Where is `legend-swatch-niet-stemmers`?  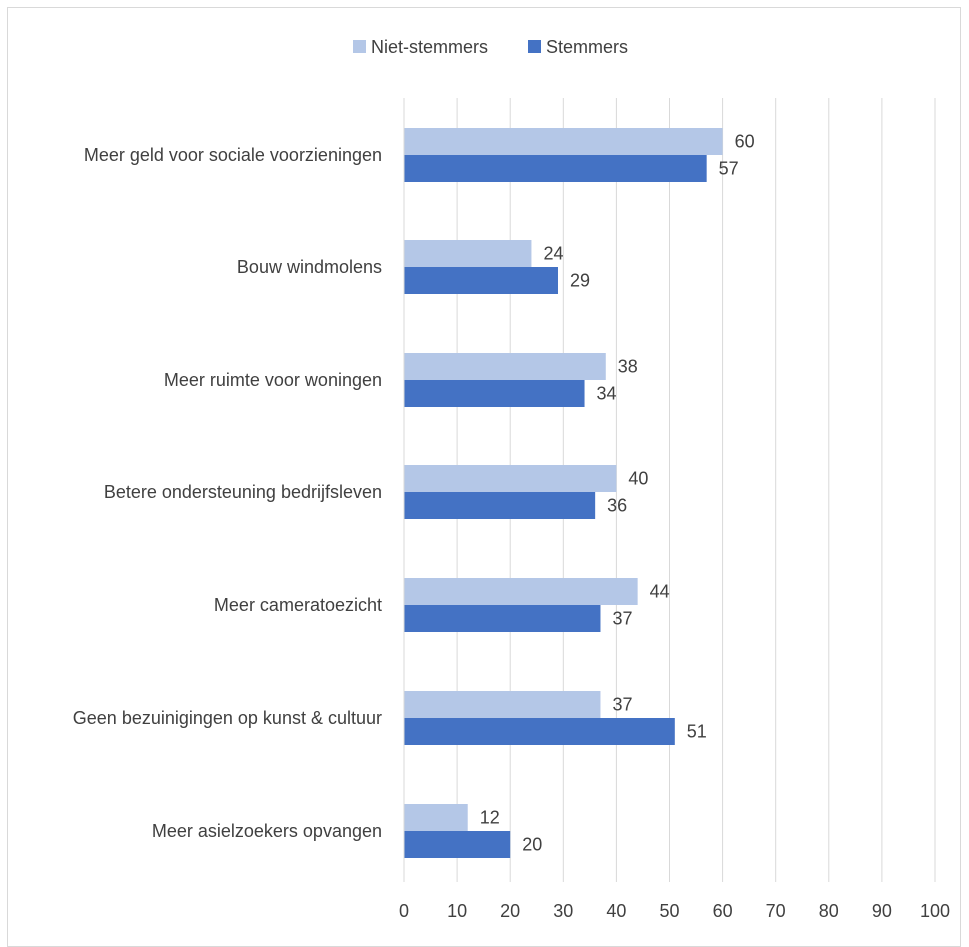
legend-swatch-niet-stemmers is located at coordinates (359, 46).